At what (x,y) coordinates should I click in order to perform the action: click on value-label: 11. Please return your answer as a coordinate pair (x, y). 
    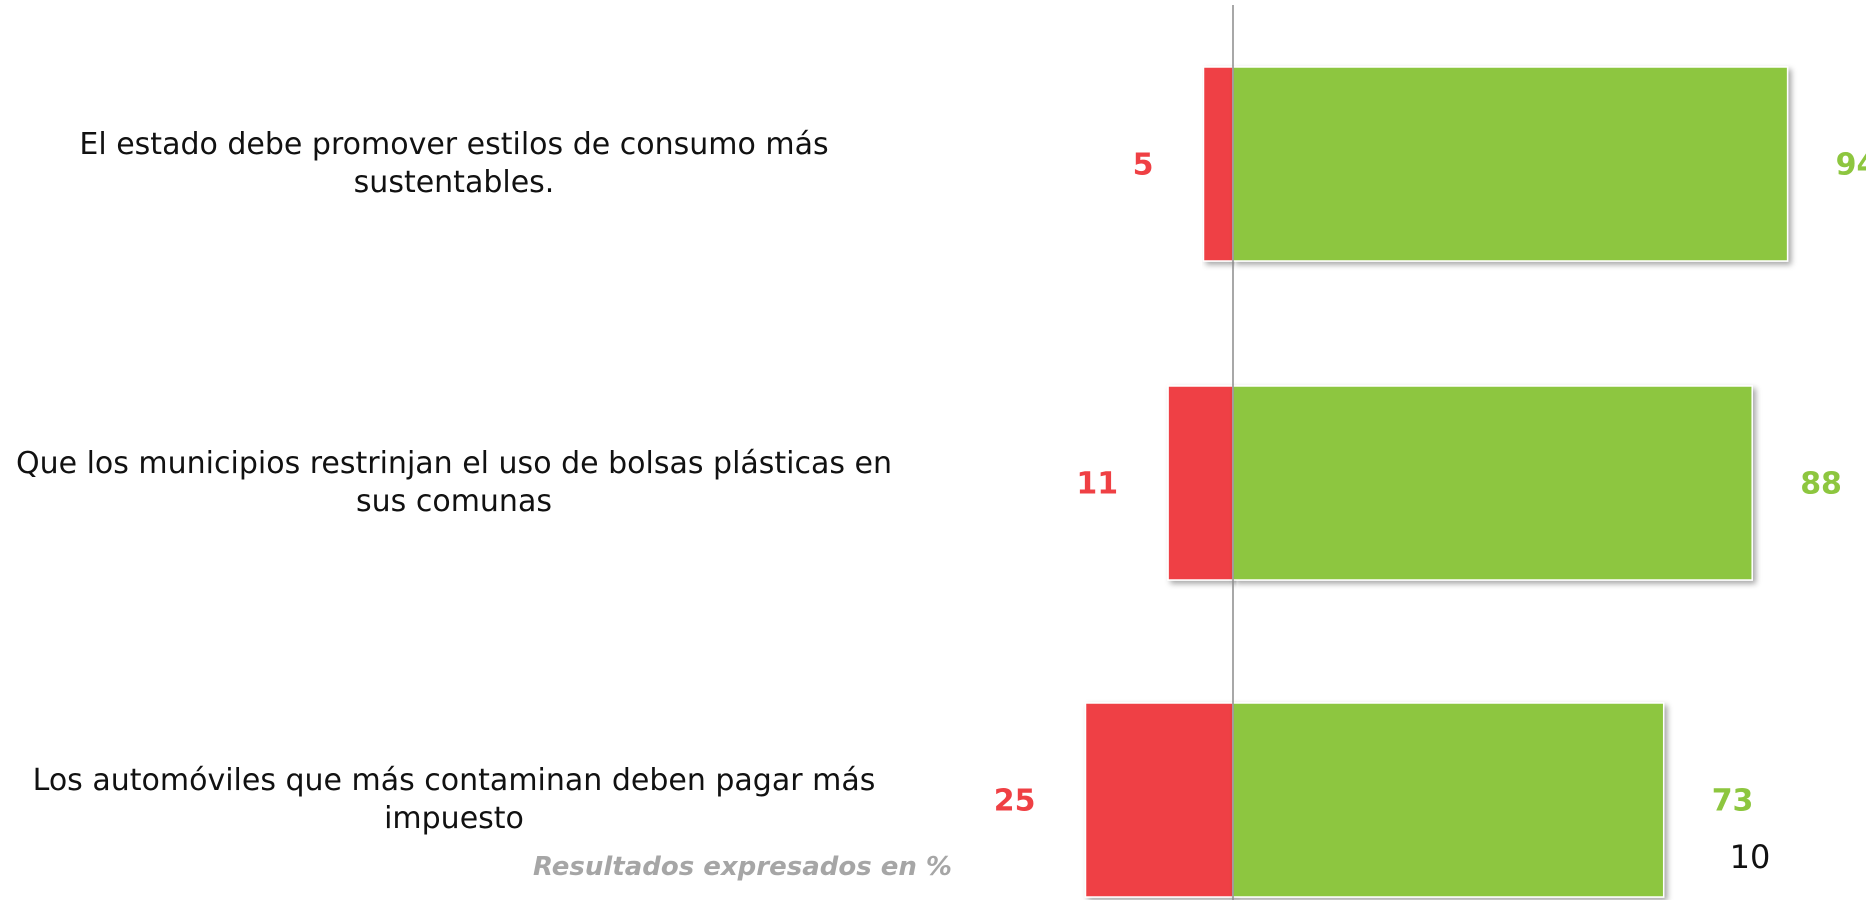
    Looking at the image, I should click on (1097, 484).